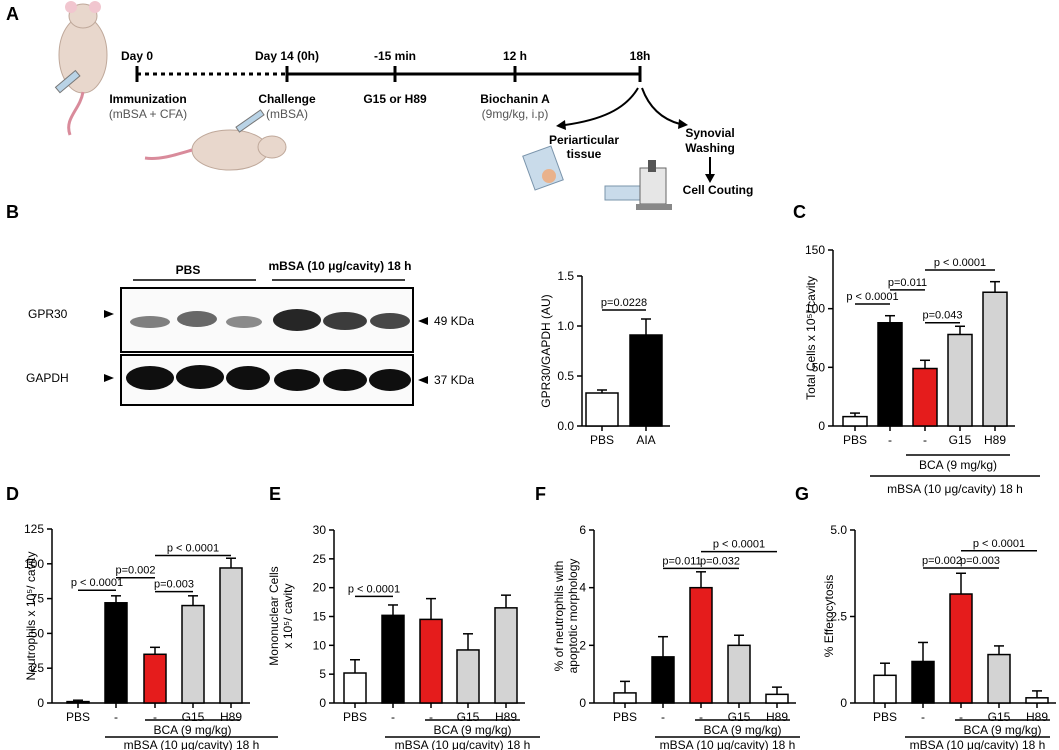  Describe the element at coordinates (12, 494) in the screenshot. I see `panel-letter-d: D` at that location.